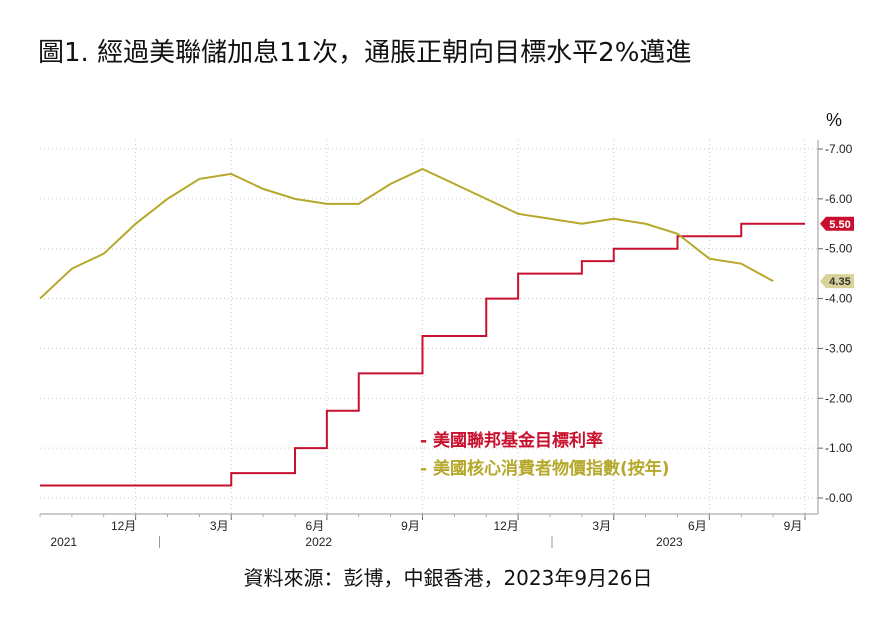  Describe the element at coordinates (839, 199) in the screenshot. I see `y-tick-label: -6.00` at that location.